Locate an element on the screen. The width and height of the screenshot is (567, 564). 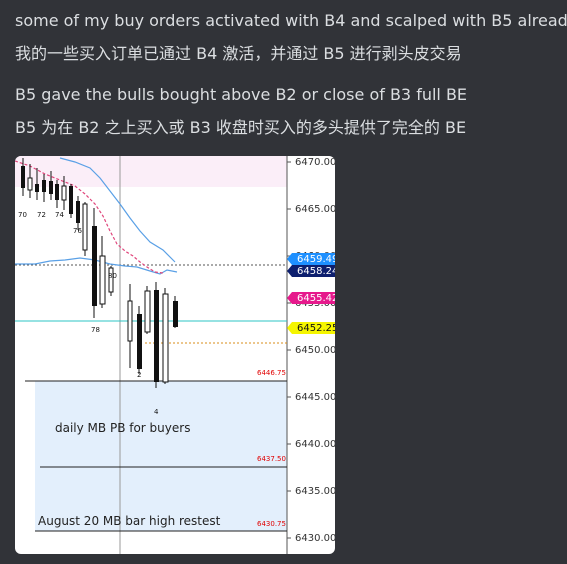
bar-label-80: 80 is located at coordinates (112, 276).